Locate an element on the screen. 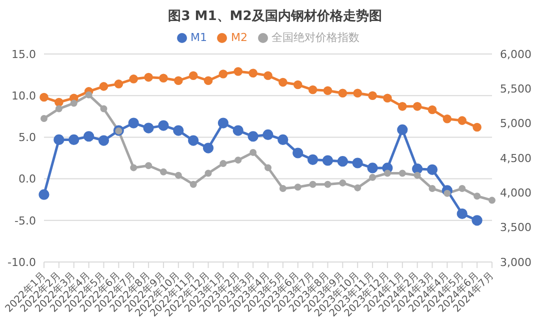 Image resolution: width=550 pixels, height=328 pixels. y2-tick-label: 5,000 is located at coordinates (516, 123).